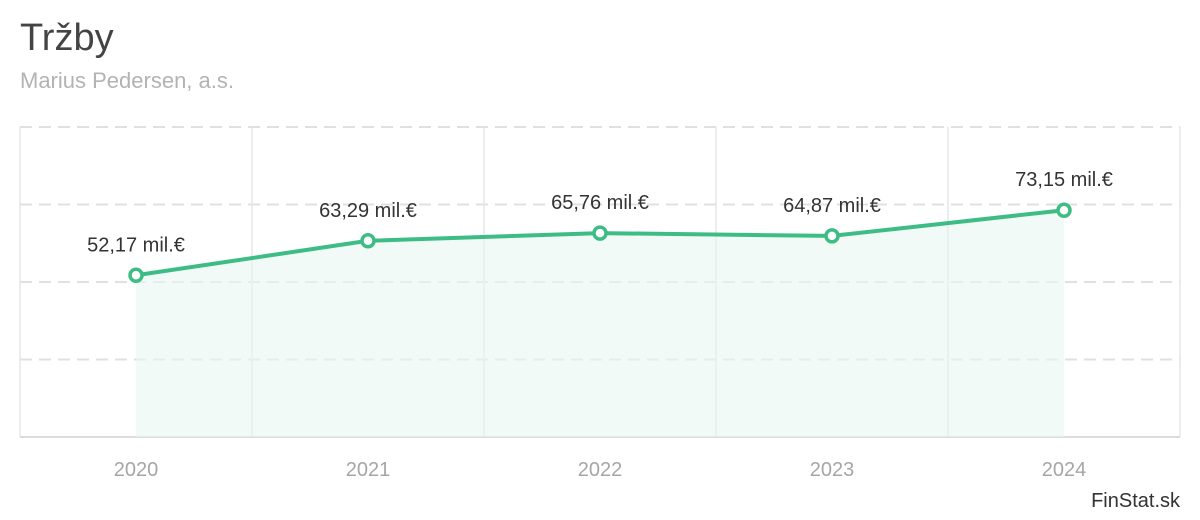 Image resolution: width=1200 pixels, height=520 pixels. What do you see at coordinates (600, 203) in the screenshot?
I see `data-label-2022: 65,76 mil.€` at bounding box center [600, 203].